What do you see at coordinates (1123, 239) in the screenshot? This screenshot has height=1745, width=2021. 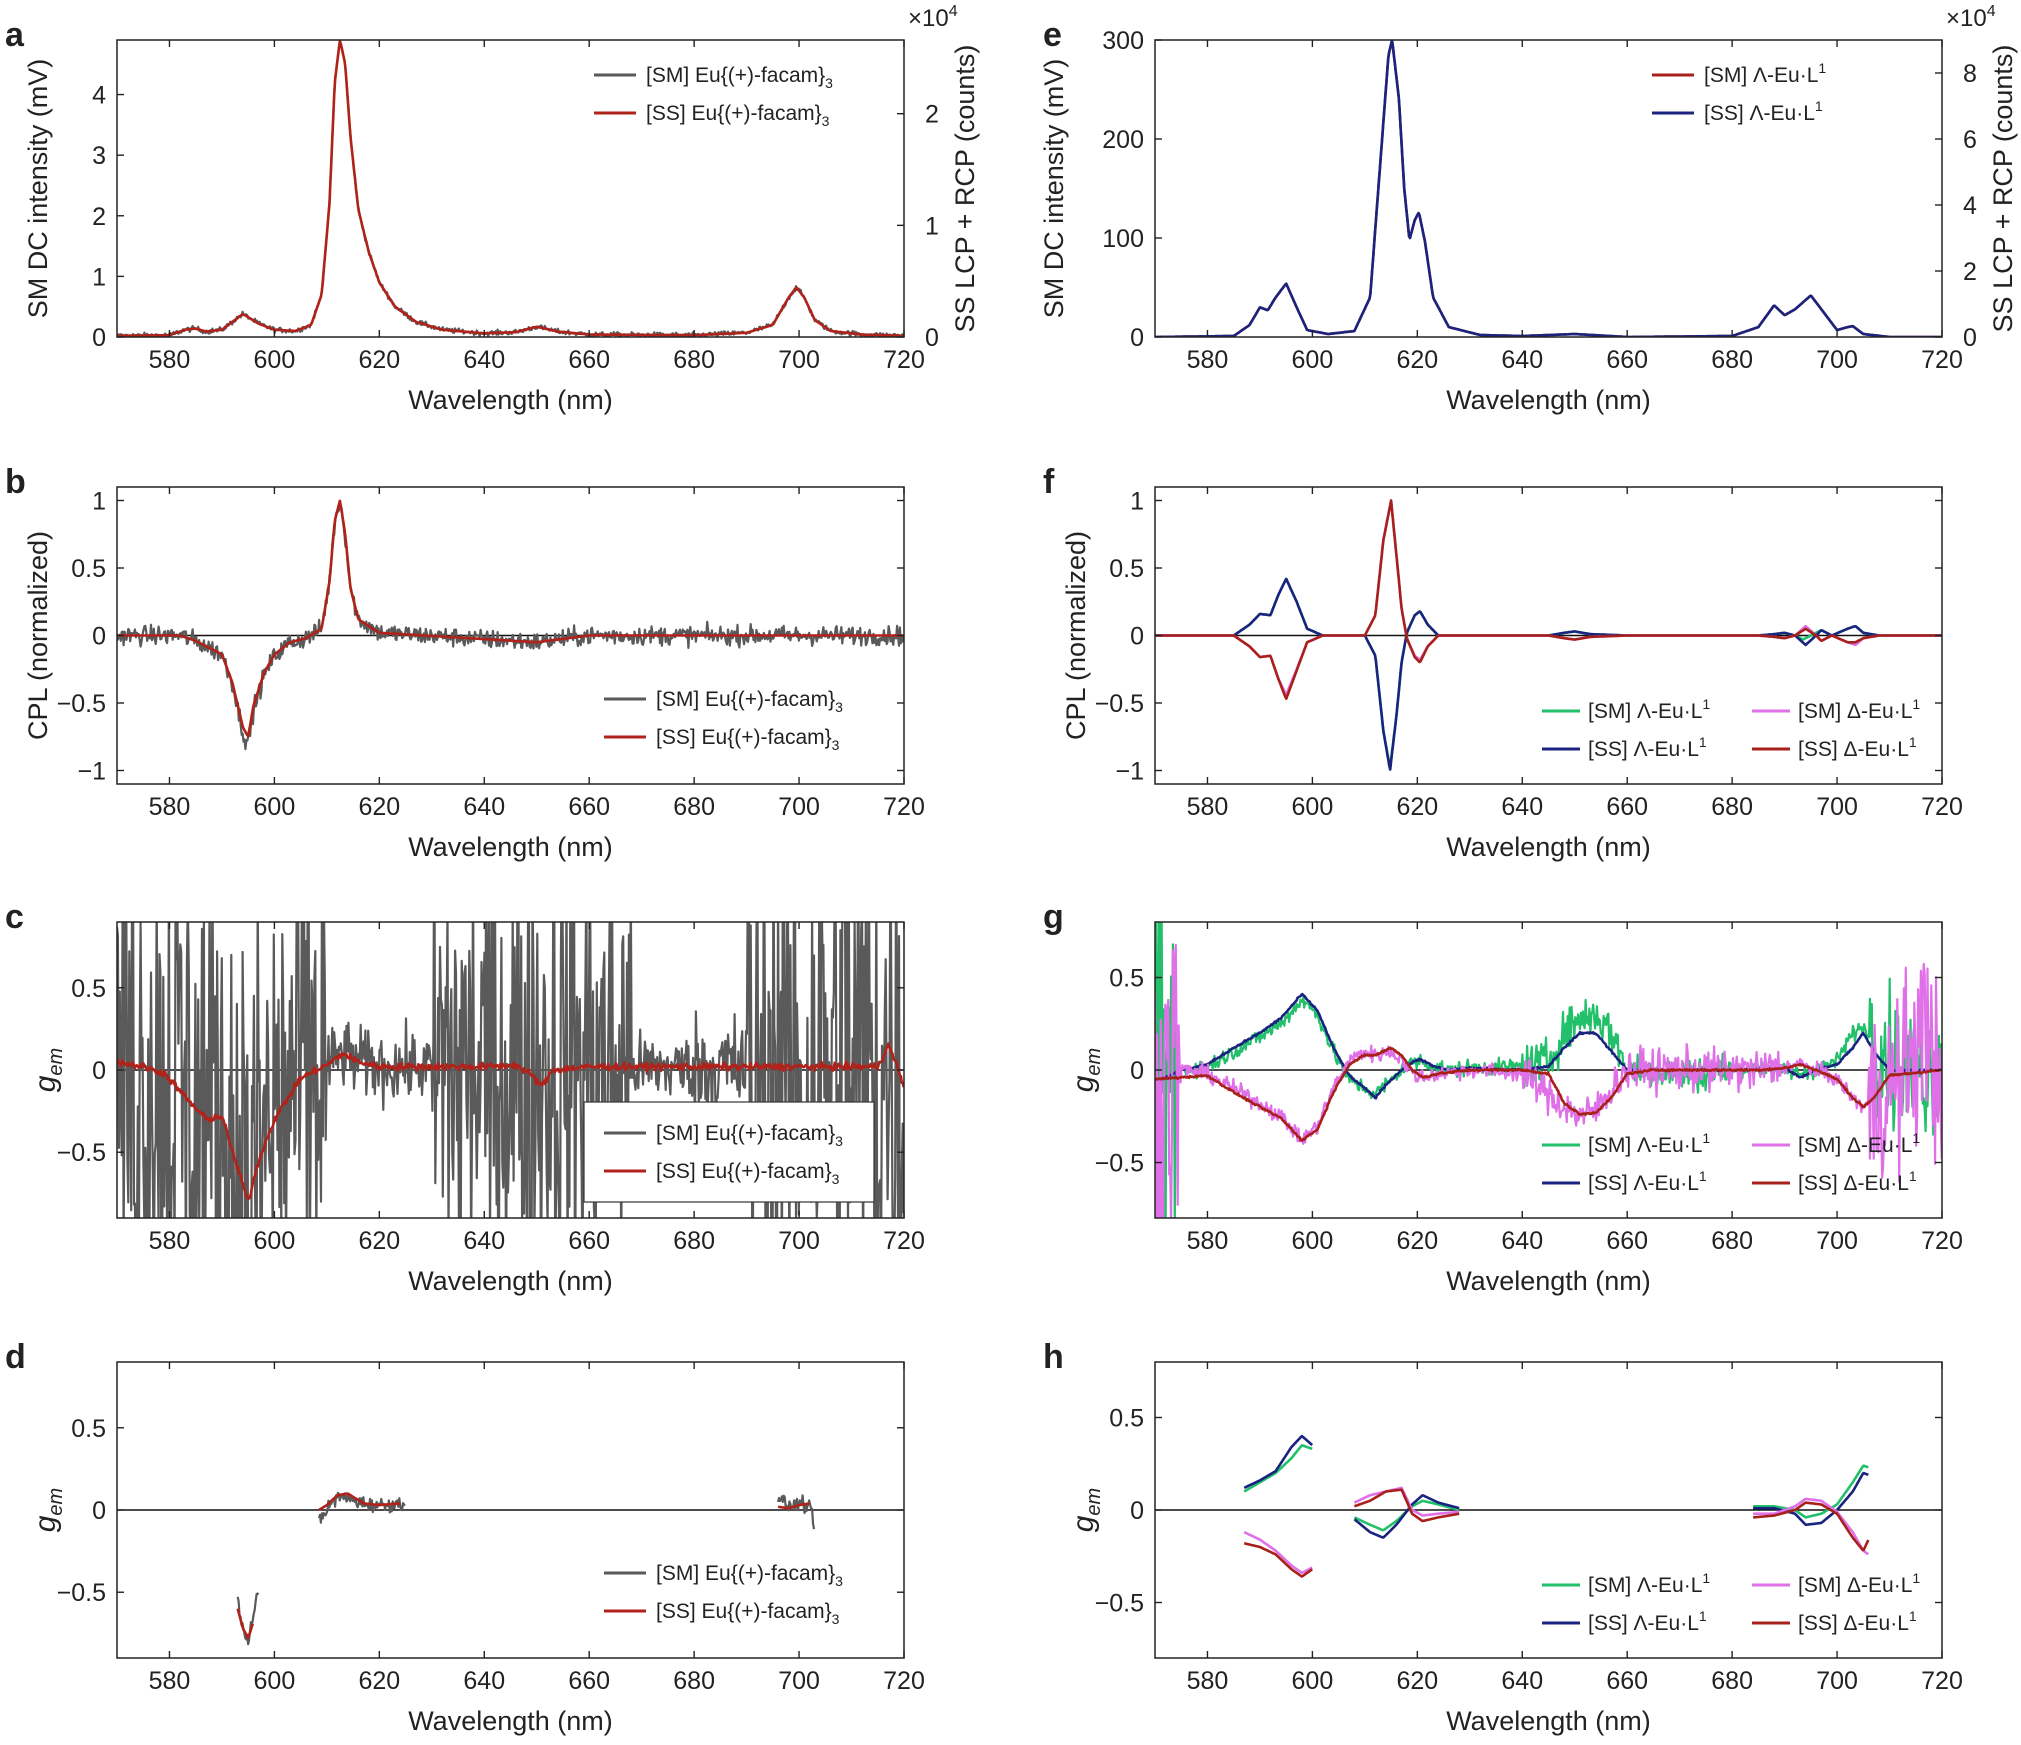 I see `y-tick-label: 100` at bounding box center [1123, 239].